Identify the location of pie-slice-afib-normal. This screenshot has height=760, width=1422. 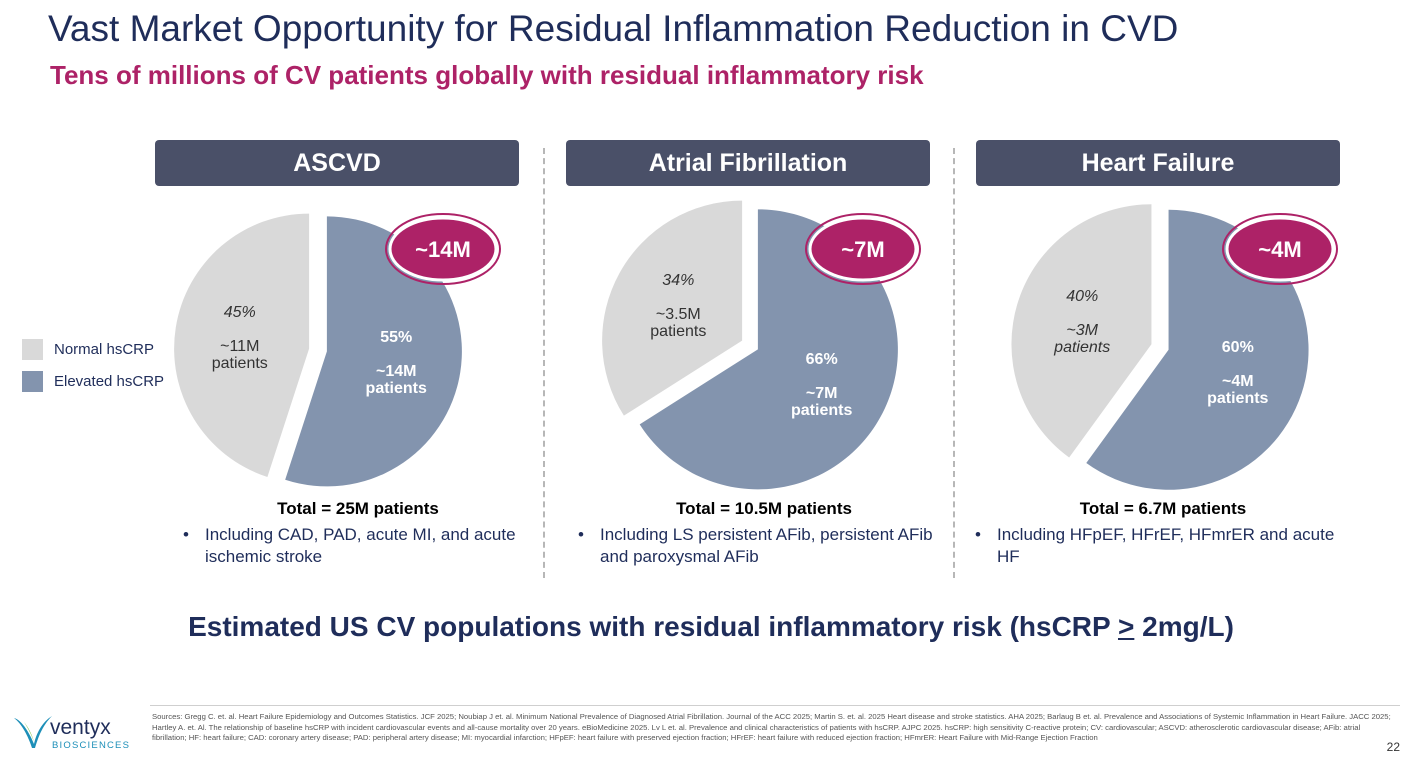
(672, 308).